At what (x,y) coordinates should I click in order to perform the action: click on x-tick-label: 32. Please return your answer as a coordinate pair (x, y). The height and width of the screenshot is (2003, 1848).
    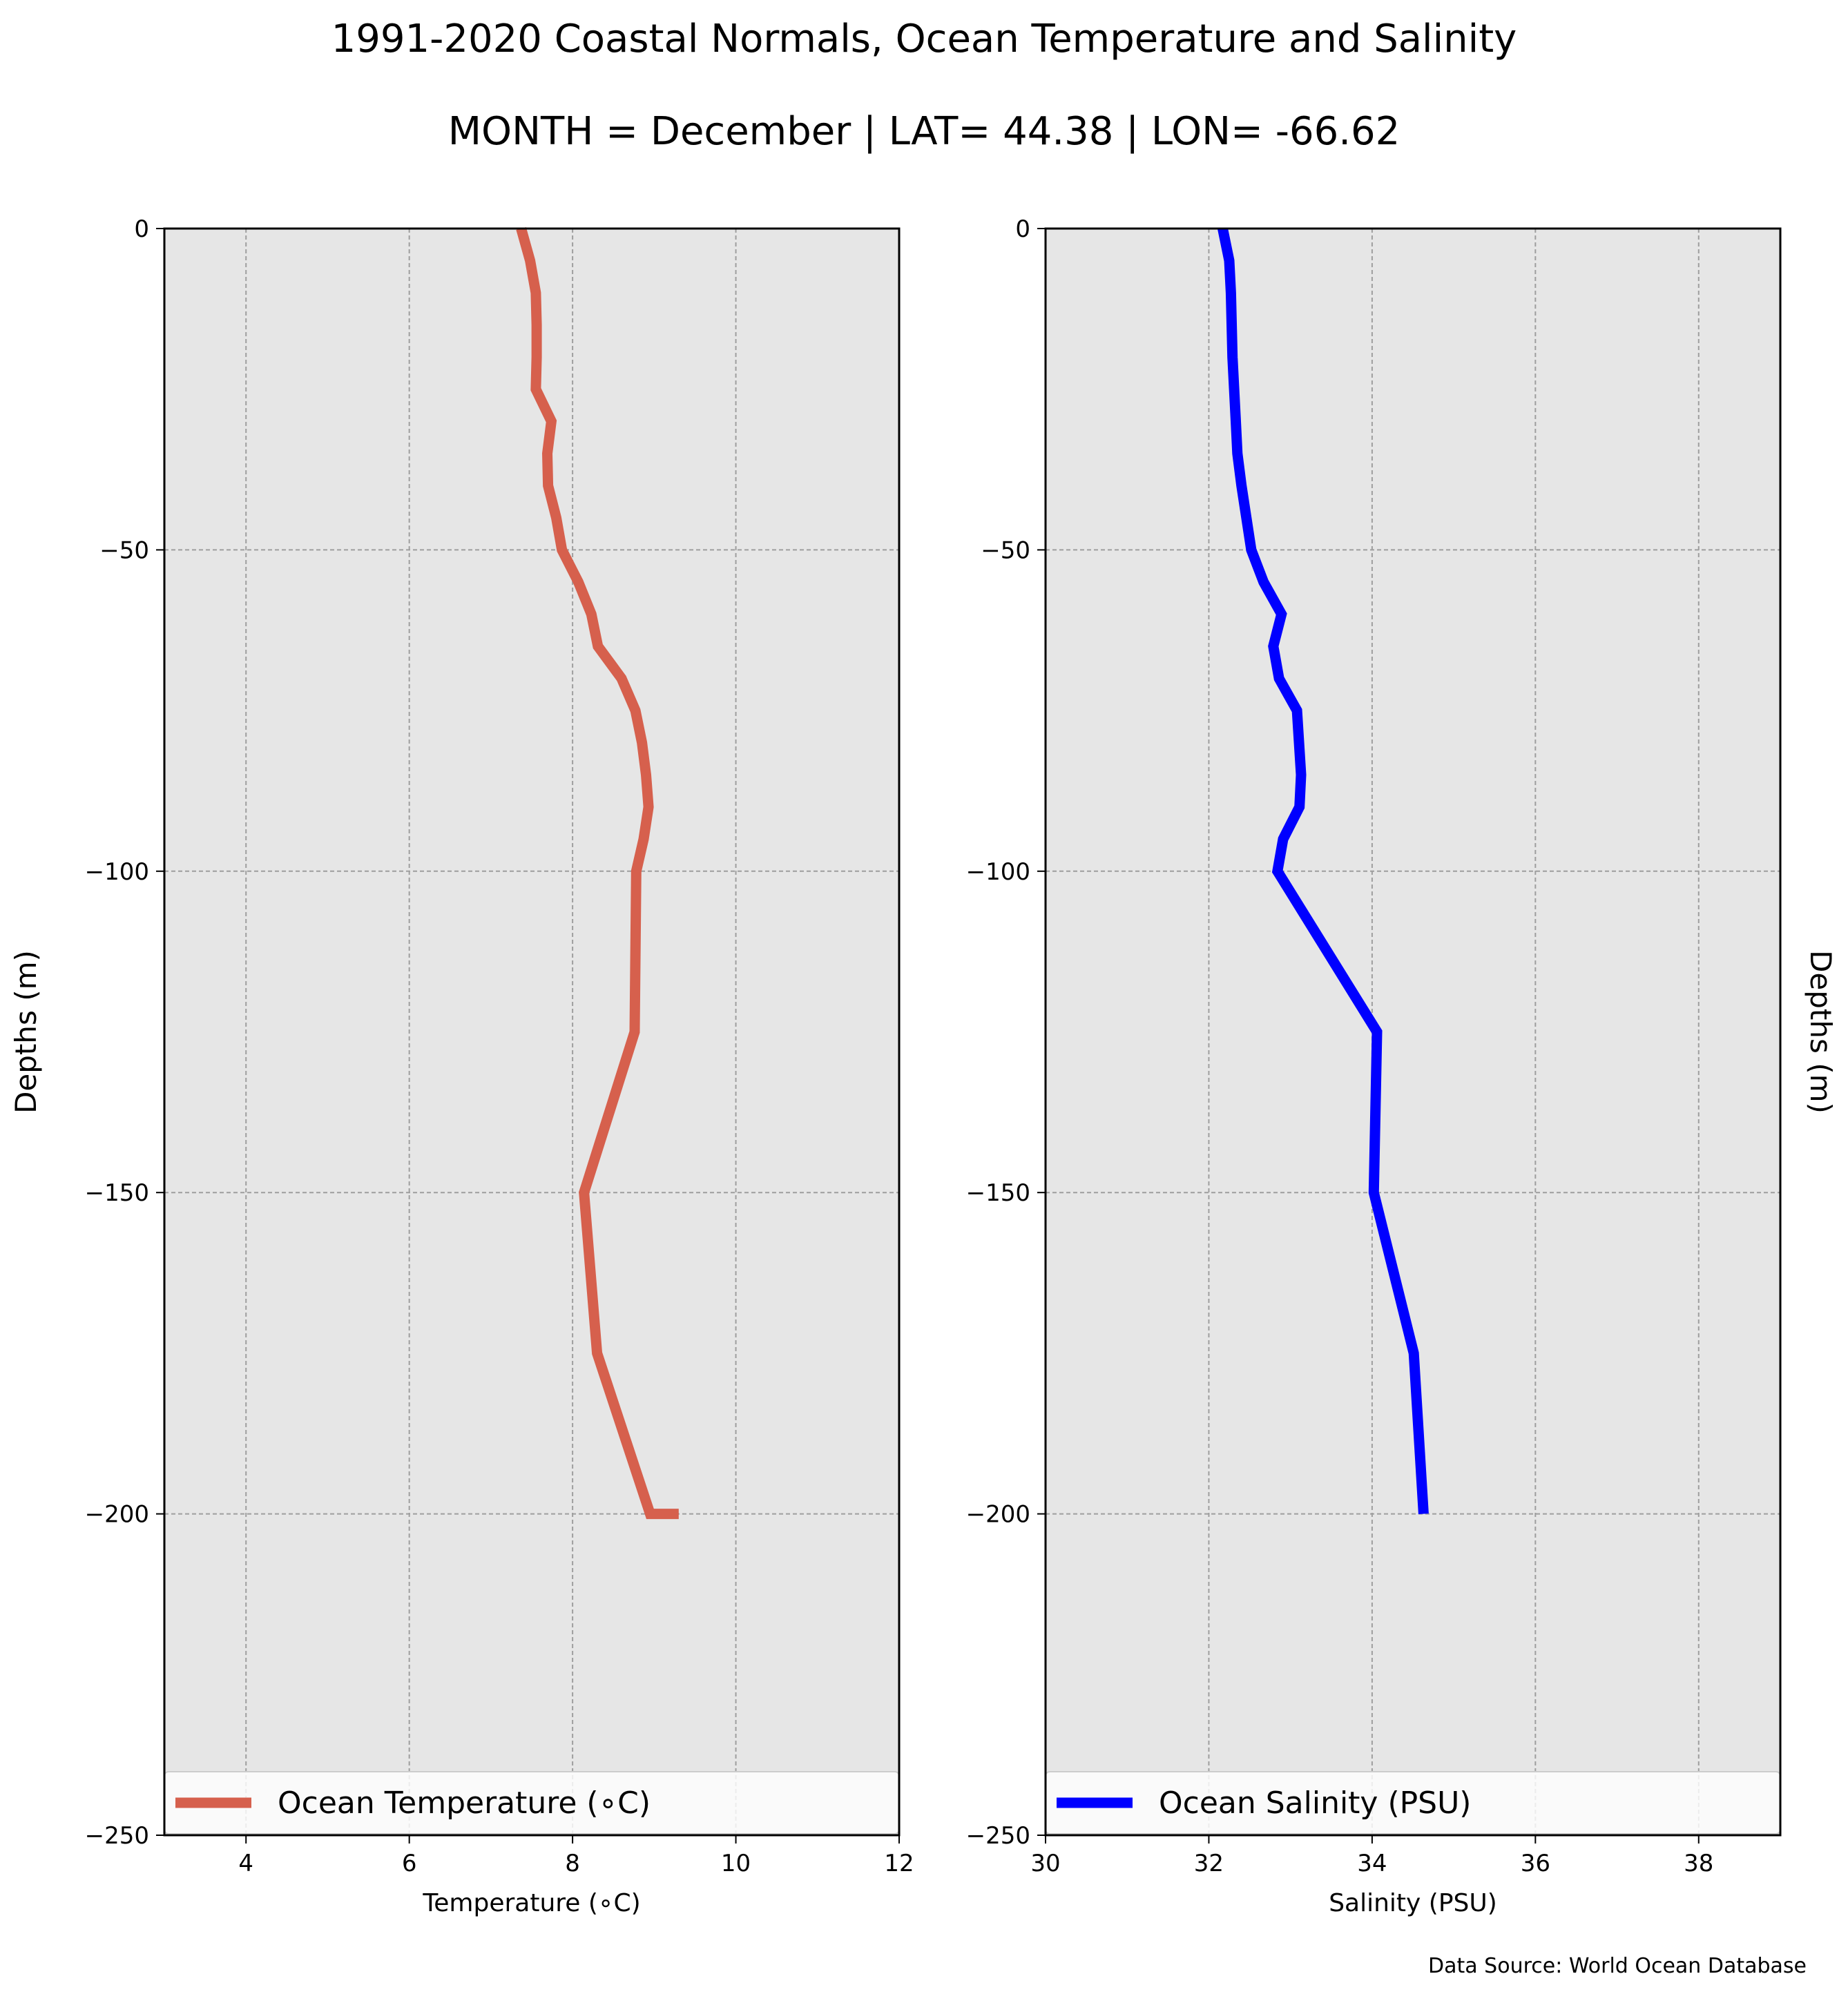
    Looking at the image, I should click on (1209, 1863).